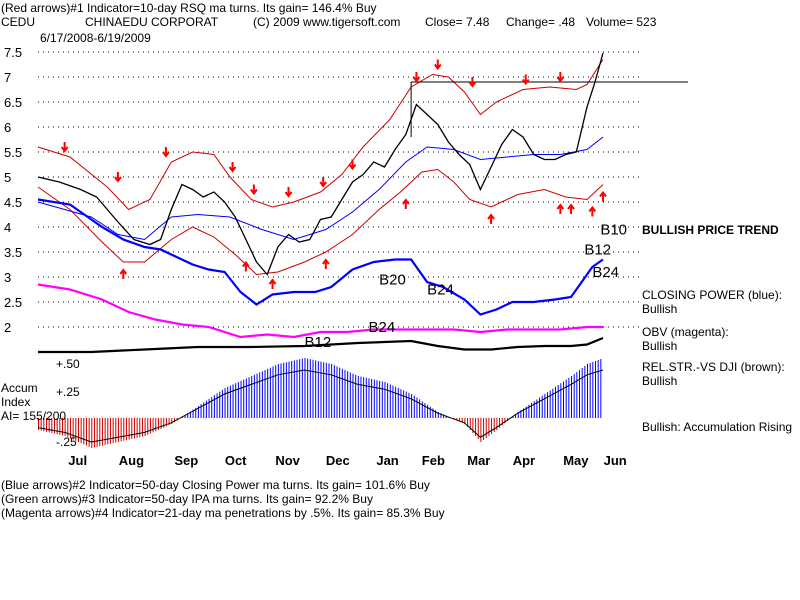 This screenshot has width=800, height=600. I want to click on accumulation-label: Bullish: Accumulation Rising, so click(717, 427).